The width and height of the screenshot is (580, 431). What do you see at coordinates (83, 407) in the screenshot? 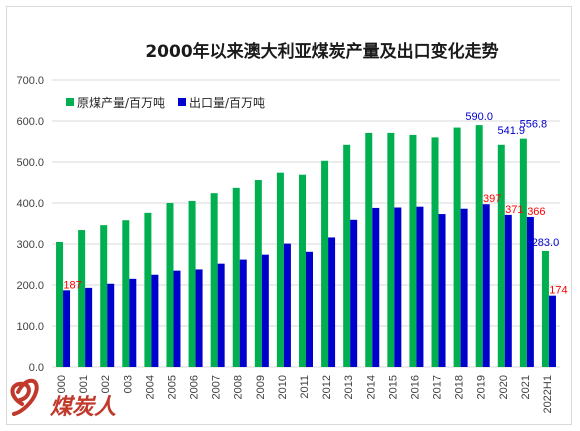
I see `watermark-text: 煤炭人` at bounding box center [83, 407].